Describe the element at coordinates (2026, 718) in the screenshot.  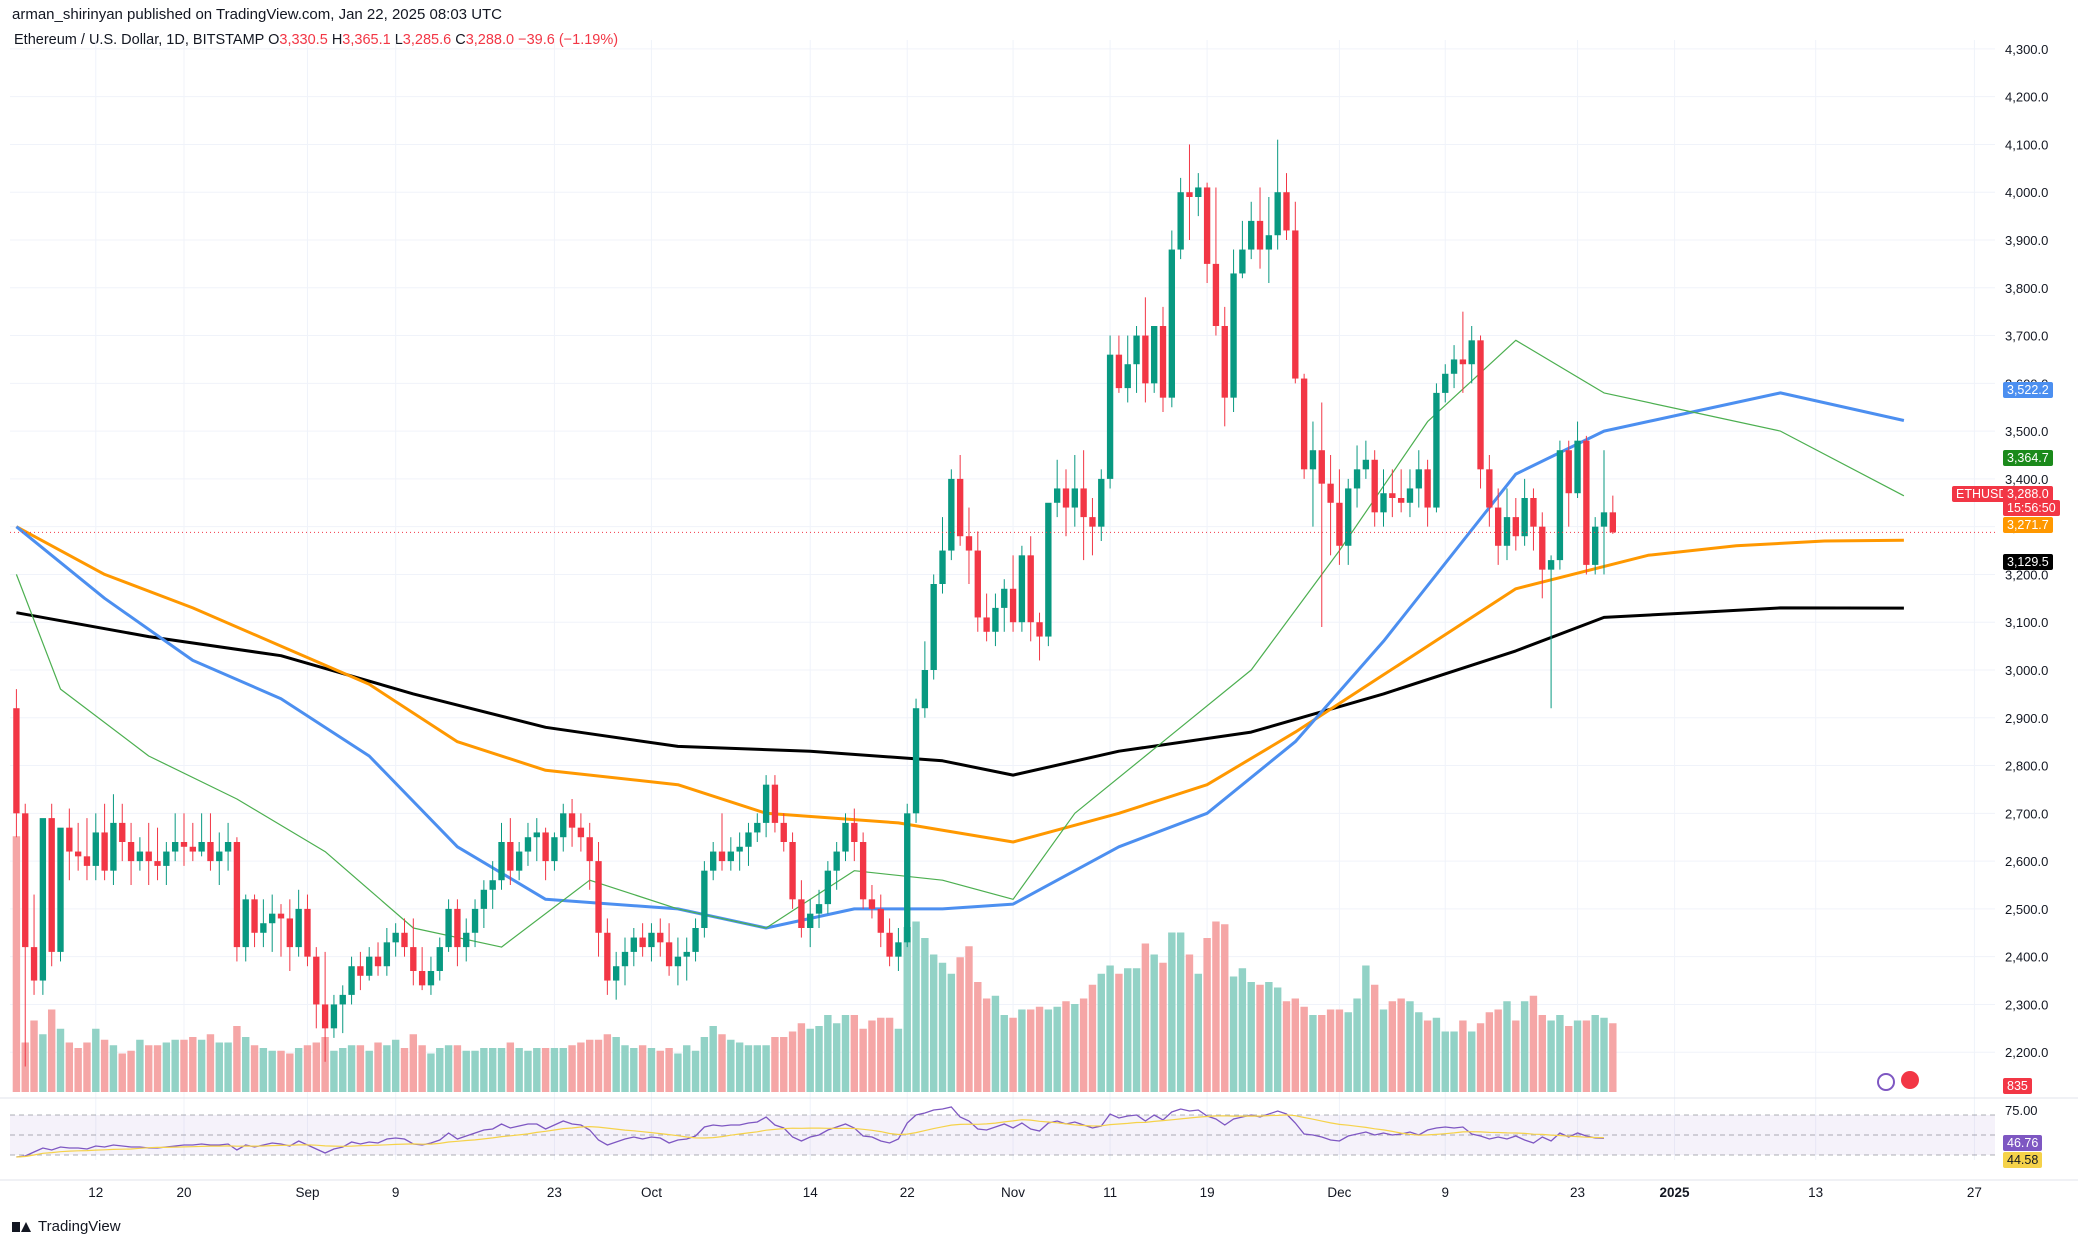
I see `y-tick-label: 2,900.0` at that location.